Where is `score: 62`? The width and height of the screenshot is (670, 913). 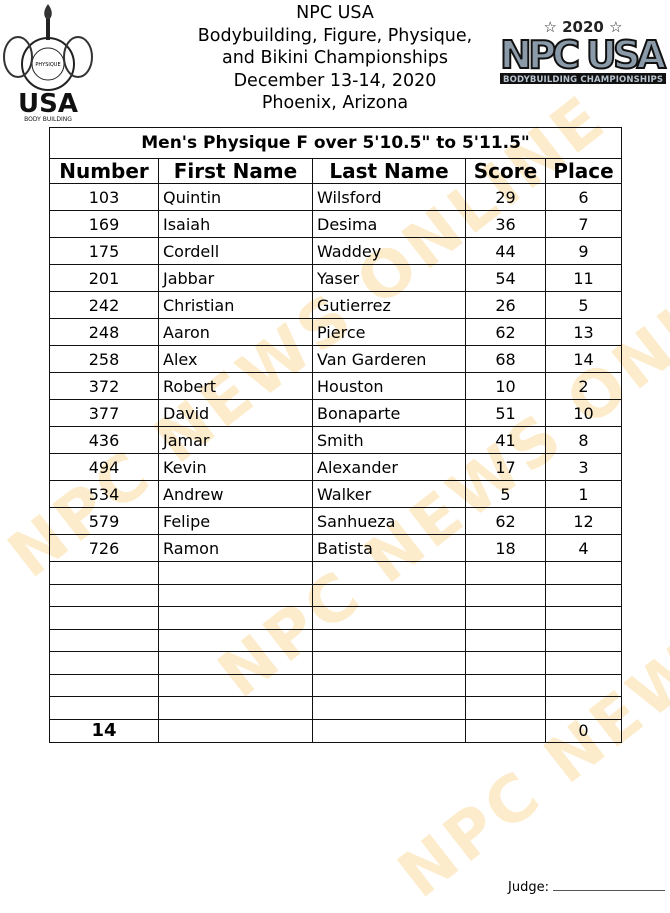
score: 62 is located at coordinates (505, 332).